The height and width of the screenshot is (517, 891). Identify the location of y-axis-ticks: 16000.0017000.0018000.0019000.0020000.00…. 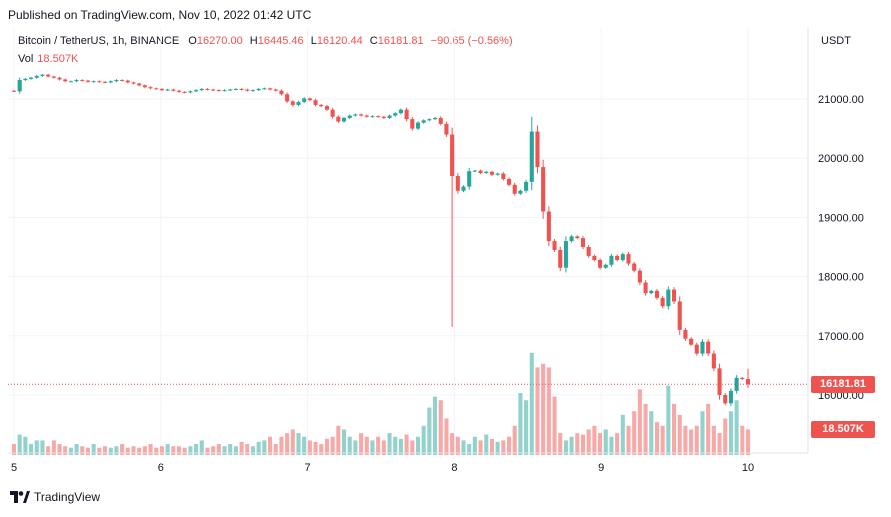
(841, 248).